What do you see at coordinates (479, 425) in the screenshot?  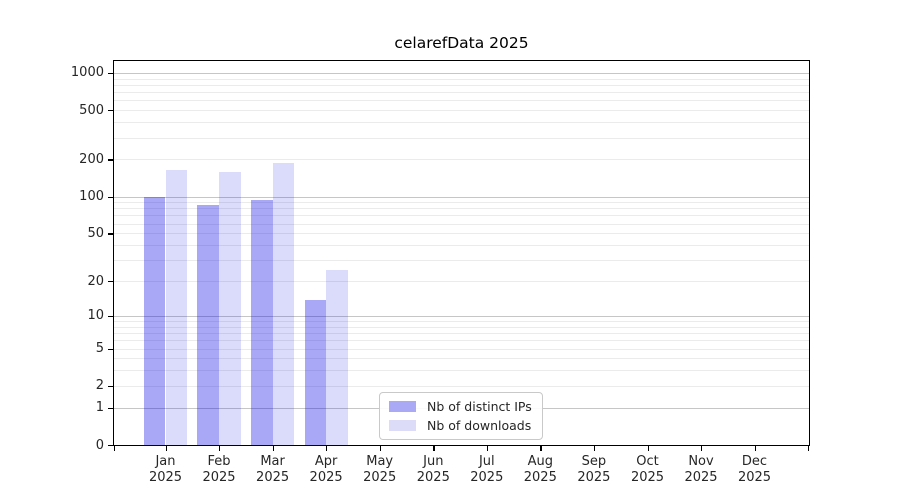 I see `legend-label-downloads: Nb of downloads` at bounding box center [479, 425].